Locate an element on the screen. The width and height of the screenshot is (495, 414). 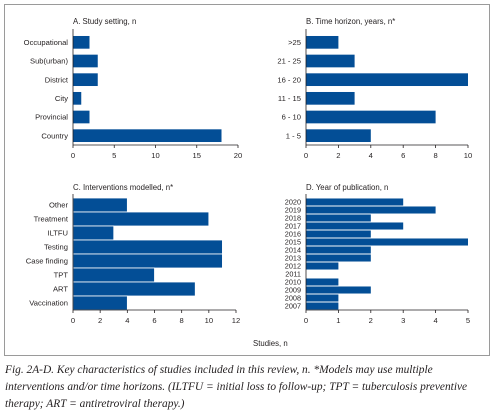
category-label: Case finding is located at coordinates (47, 261).